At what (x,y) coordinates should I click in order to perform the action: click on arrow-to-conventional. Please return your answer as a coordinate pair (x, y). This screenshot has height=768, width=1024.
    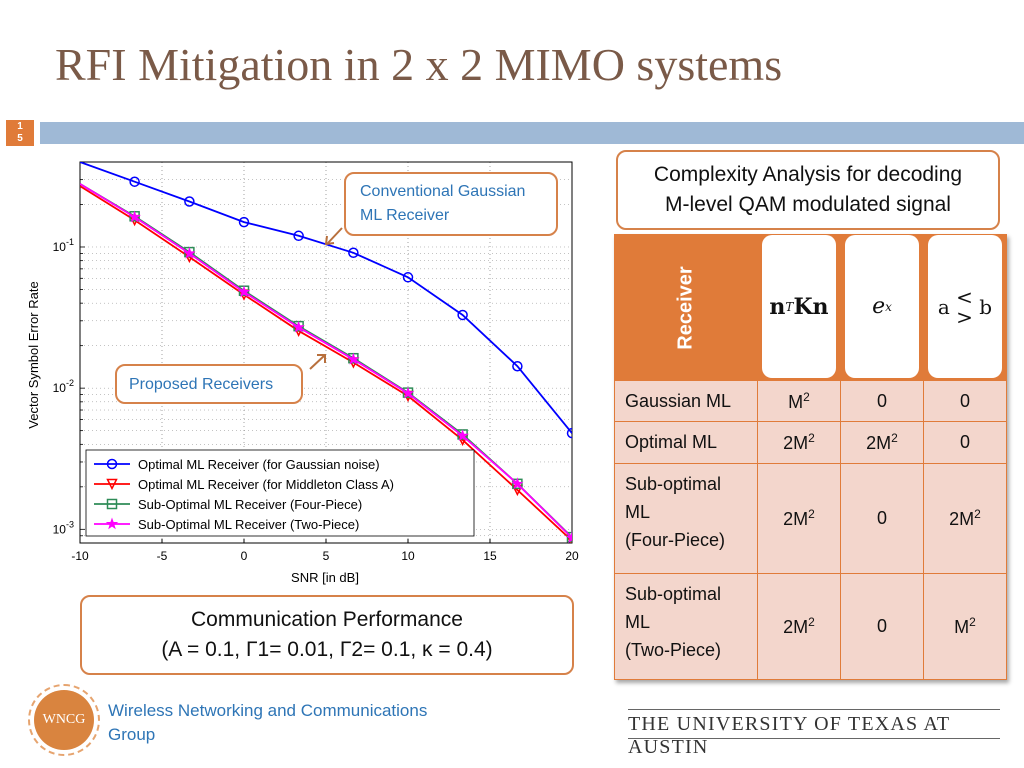
    Looking at the image, I should click on (333, 236).